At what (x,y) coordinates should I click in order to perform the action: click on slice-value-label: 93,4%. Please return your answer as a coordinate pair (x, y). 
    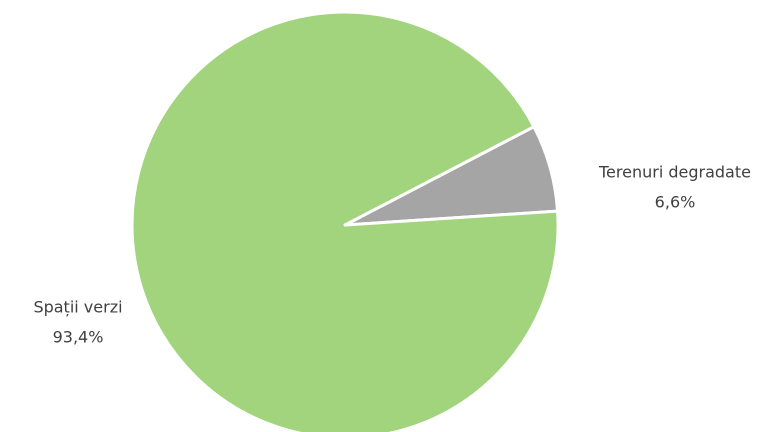
    Looking at the image, I should click on (78, 337).